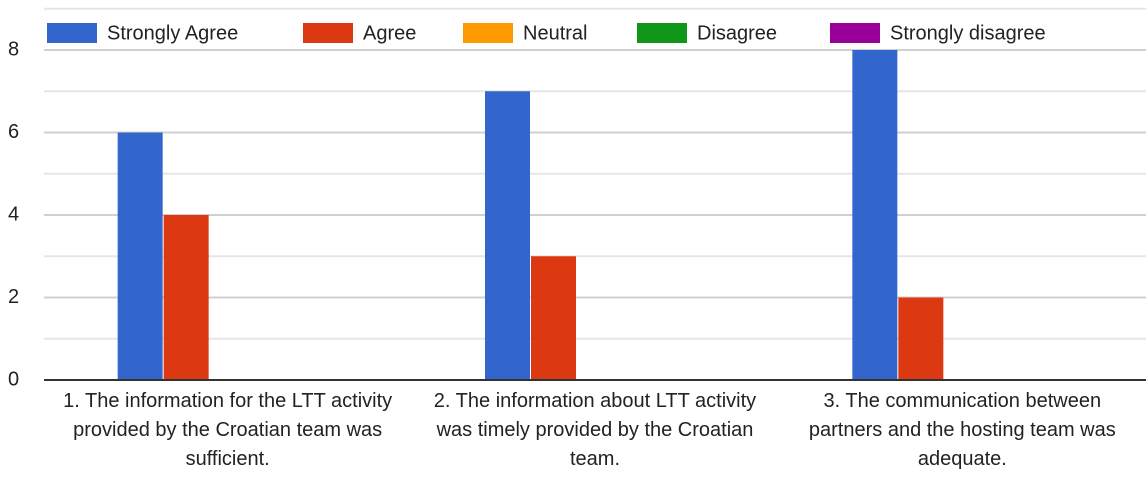 This screenshot has height=477, width=1146. Describe the element at coordinates (389, 33) in the screenshot. I see `legend-label: Agree` at that location.